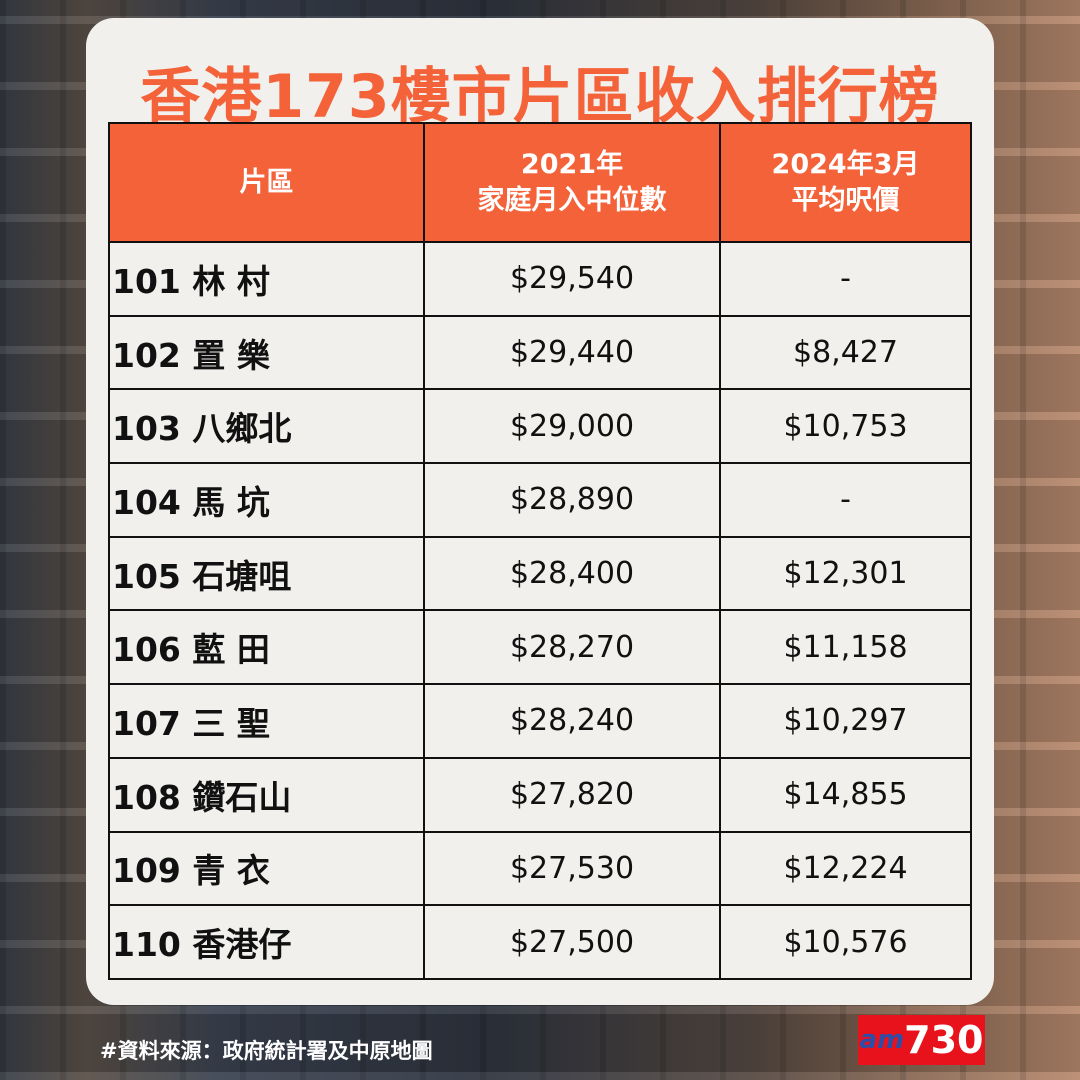 This screenshot has width=1080, height=1080. What do you see at coordinates (572, 794) in the screenshot?
I see `income-cell: $27,820` at bounding box center [572, 794].